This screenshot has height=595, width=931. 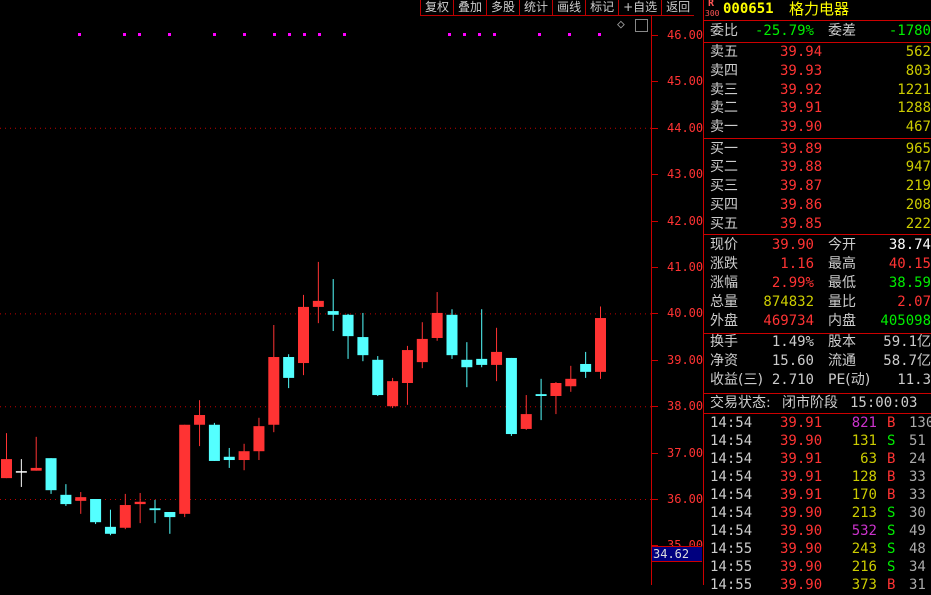 What do you see at coordinates (621, 24) in the screenshot?
I see `diamond-icon: ◇` at bounding box center [621, 24].